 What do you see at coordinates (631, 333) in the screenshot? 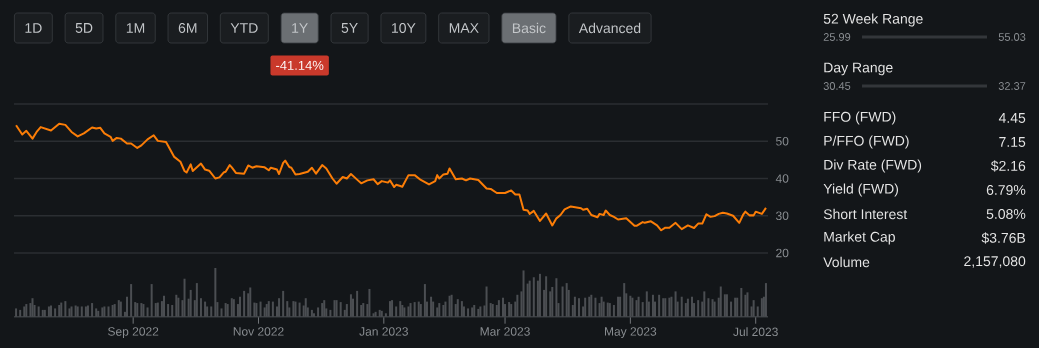
I see `x-tick-label: May 2023` at bounding box center [631, 333].